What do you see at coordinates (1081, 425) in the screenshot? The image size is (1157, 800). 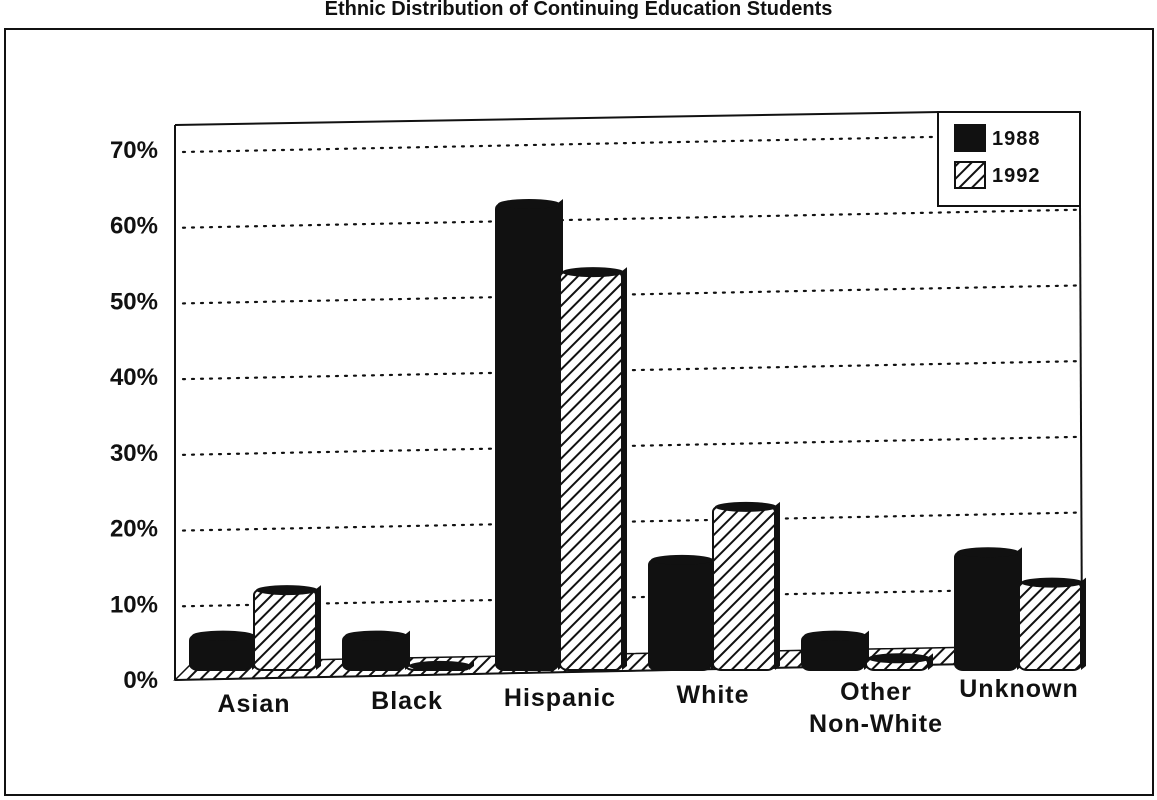 I see `back-wall-right` at bounding box center [1081, 425].